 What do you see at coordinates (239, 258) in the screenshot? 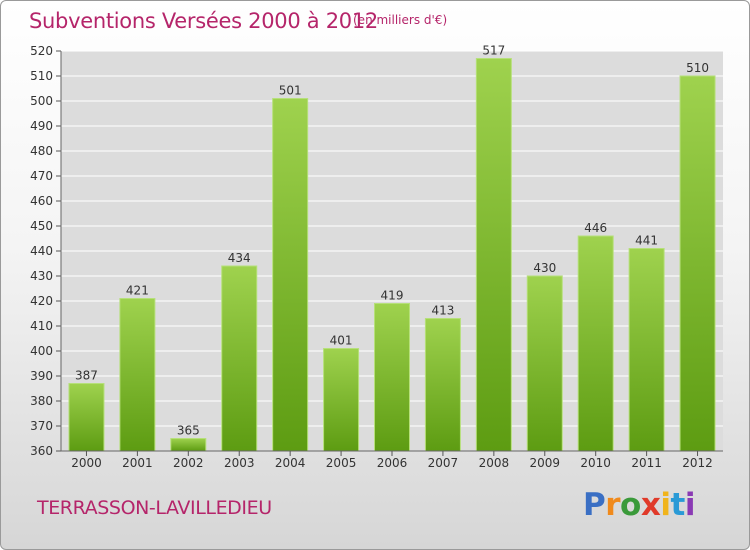
I see `data-label-2003: 434` at bounding box center [239, 258].